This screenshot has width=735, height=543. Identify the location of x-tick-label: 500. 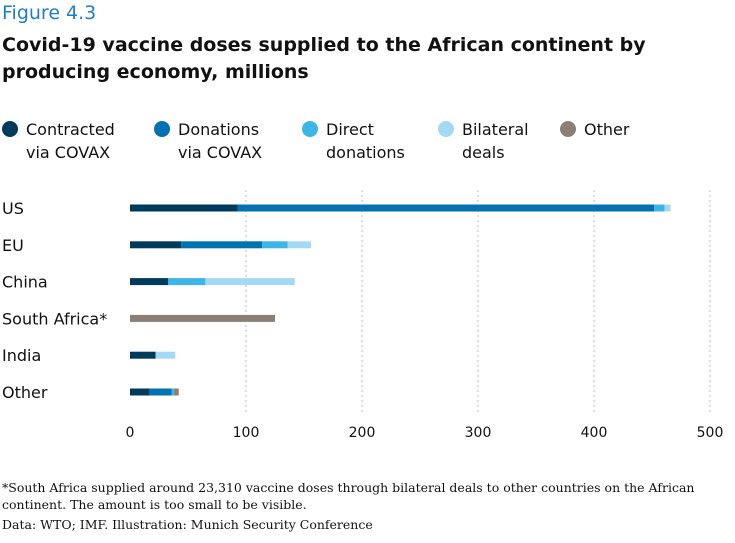
(710, 433).